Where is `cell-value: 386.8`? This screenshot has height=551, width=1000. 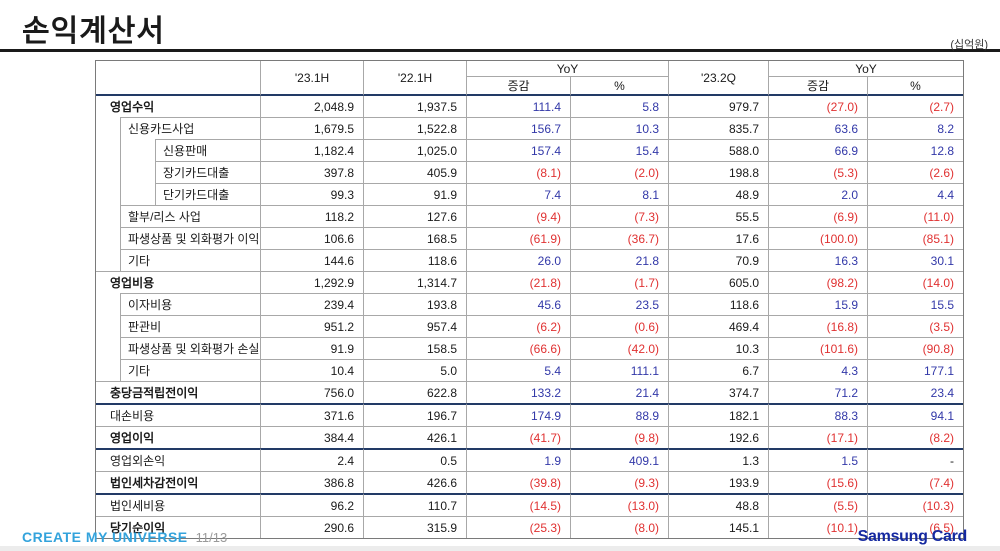 cell-value: 386.8 is located at coordinates (313, 482).